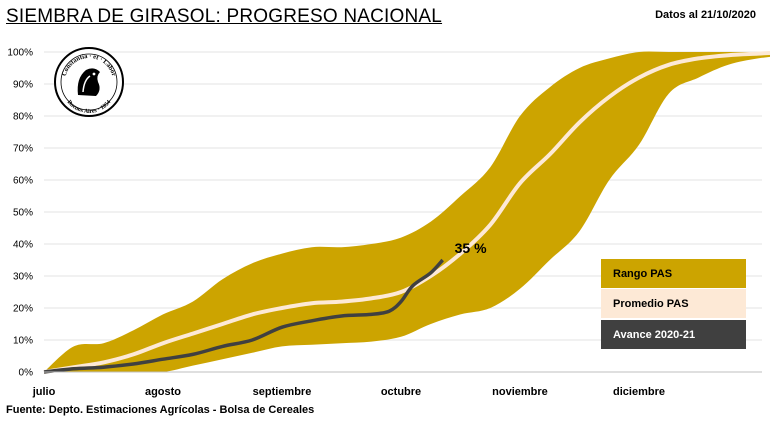 The image size is (770, 422). What do you see at coordinates (520, 392) in the screenshot?
I see `x-tick-label: noviembre` at bounding box center [520, 392].